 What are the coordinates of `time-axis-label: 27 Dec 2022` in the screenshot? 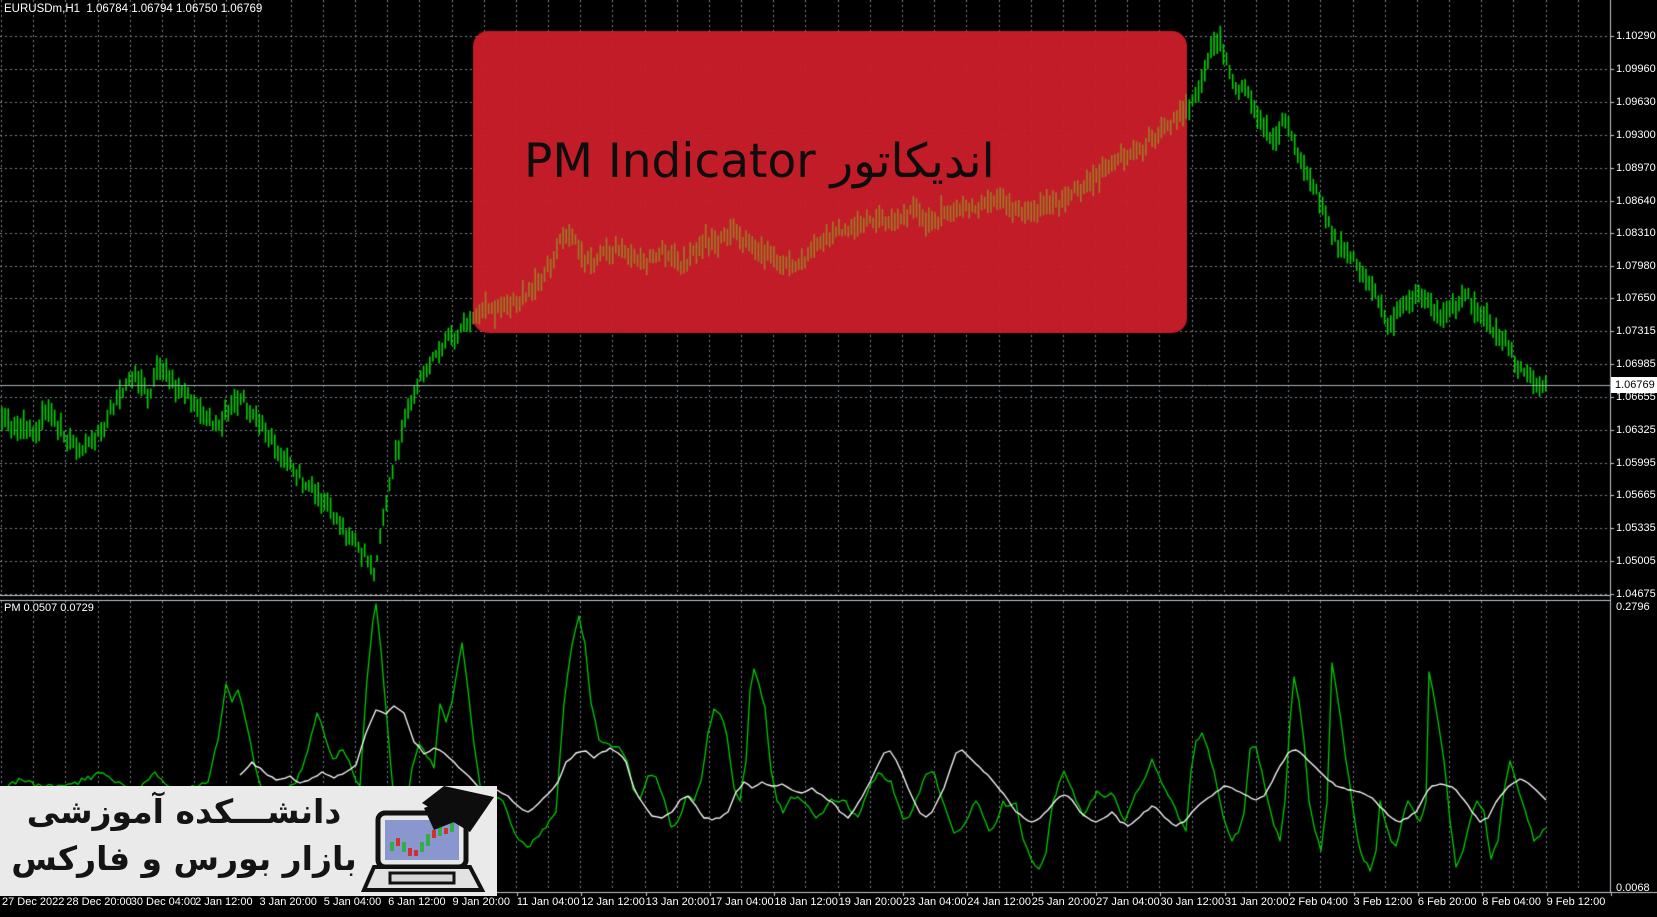 It's located at (33, 902).